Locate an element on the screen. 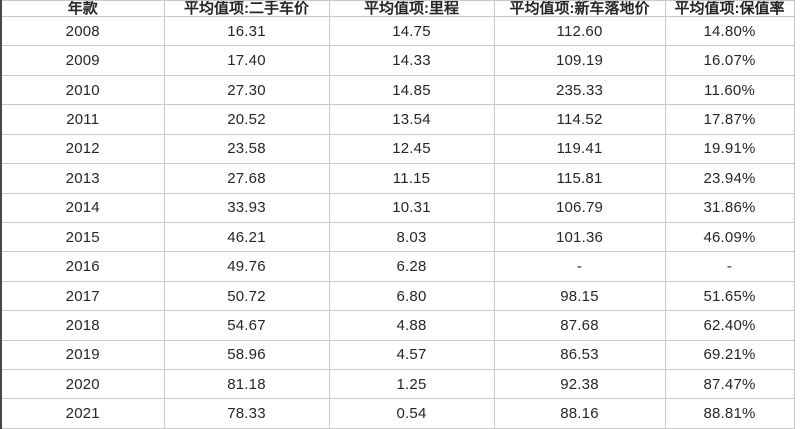 This screenshot has height=429, width=800. mileage-cell: 4.57 is located at coordinates (411, 355).